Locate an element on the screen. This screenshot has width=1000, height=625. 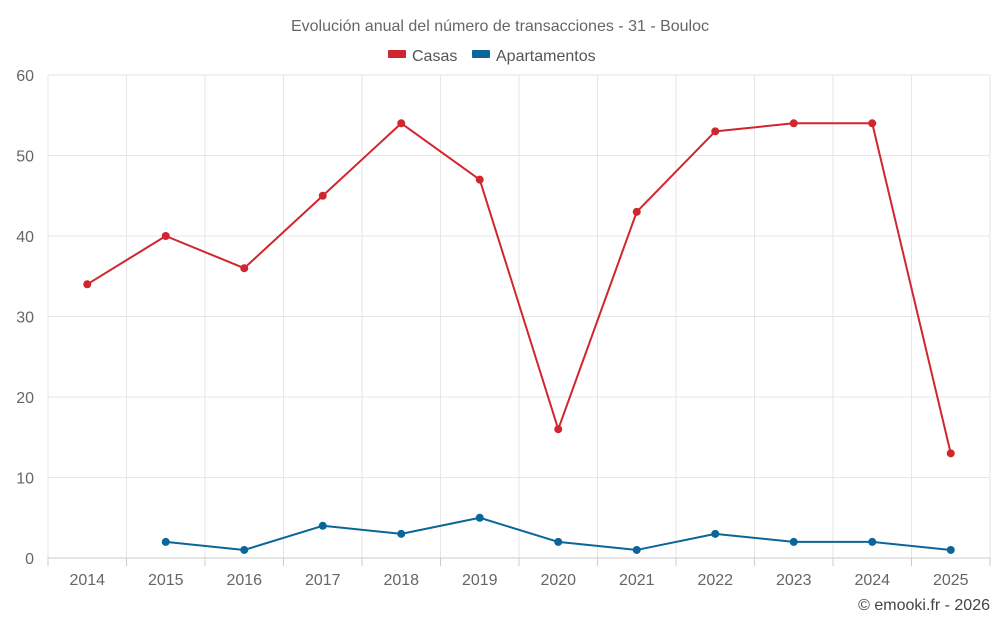
legend: Casas Apartamentos is located at coordinates (492, 56).